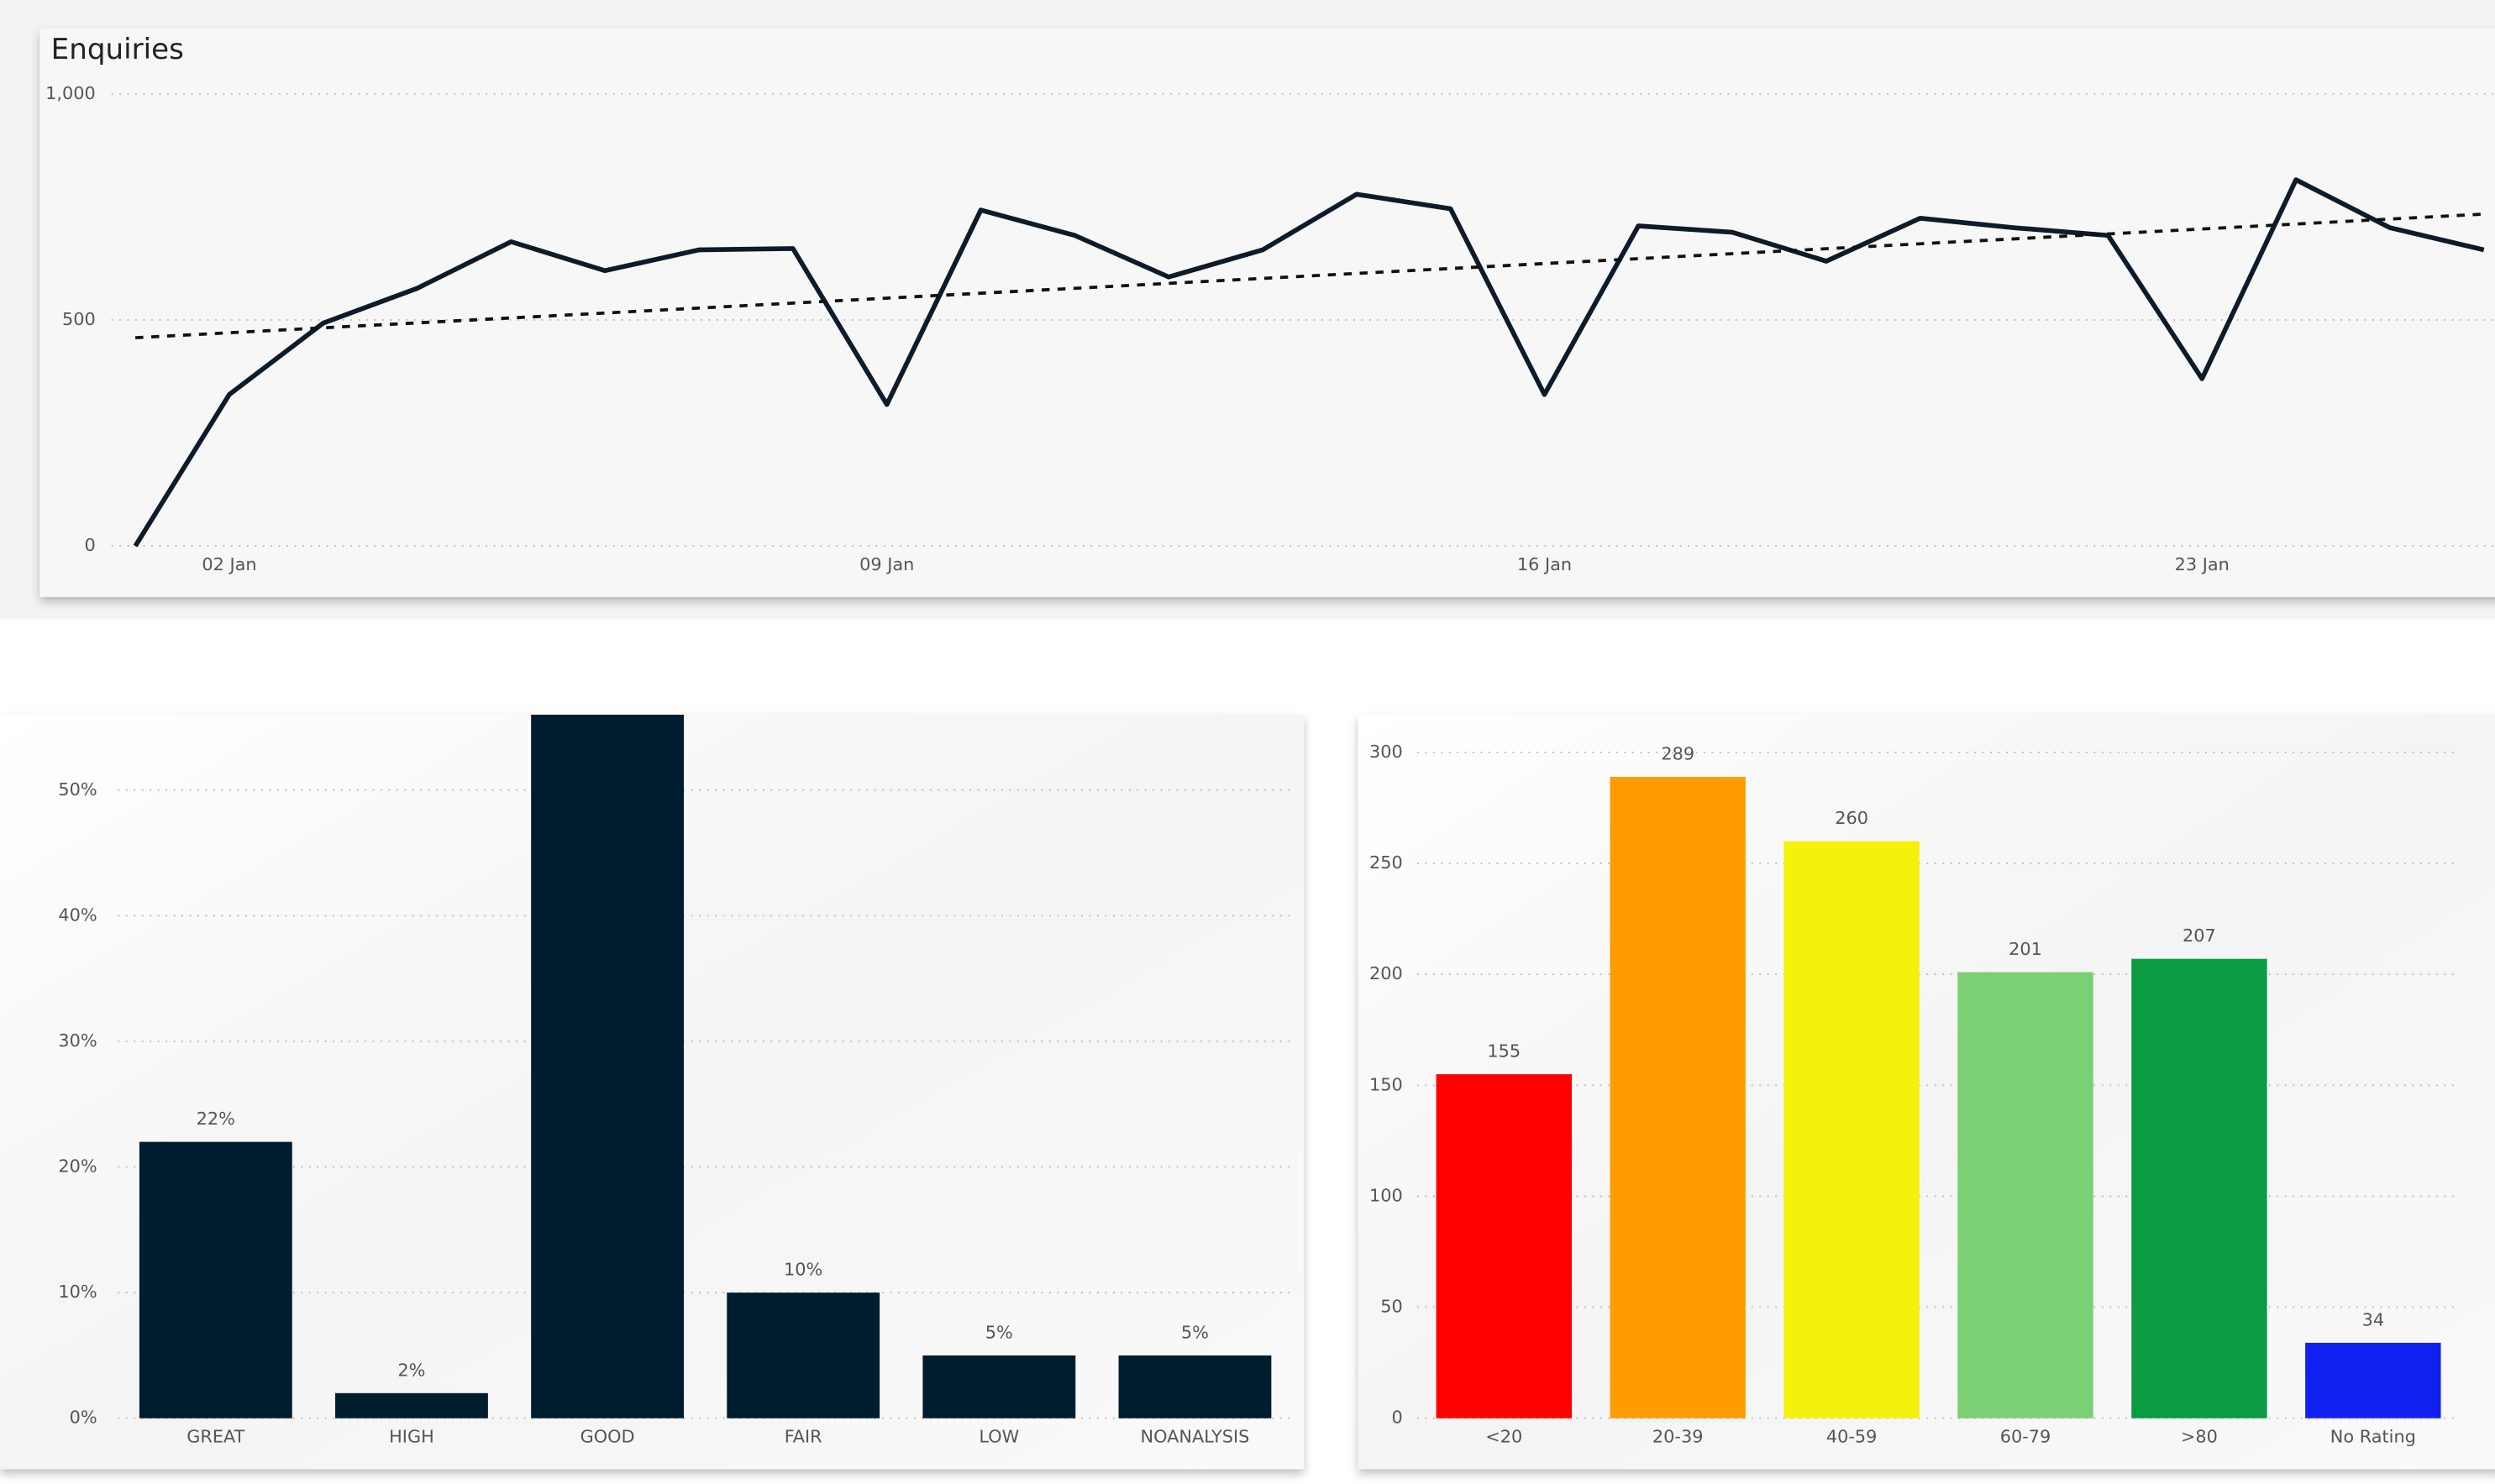 Image resolution: width=2495 pixels, height=1484 pixels. I want to click on x-tick-label: 60-79, so click(2025, 1436).